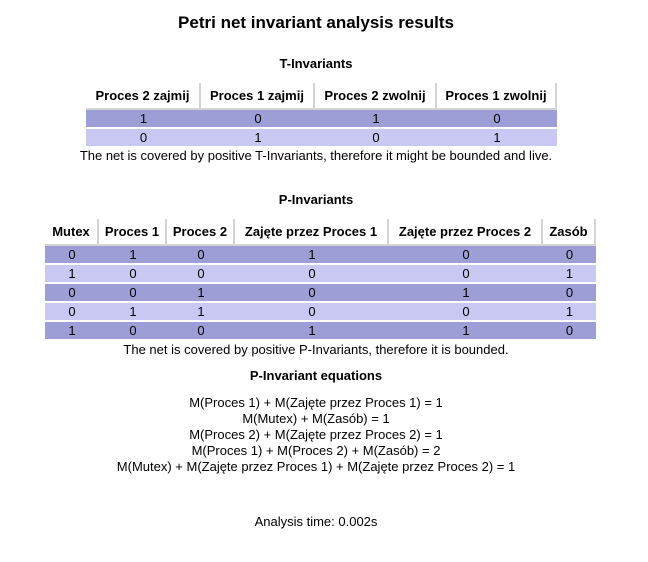 Image resolution: width=648 pixels, height=562 pixels. I want to click on column-header: Proces 1, so click(133, 232).